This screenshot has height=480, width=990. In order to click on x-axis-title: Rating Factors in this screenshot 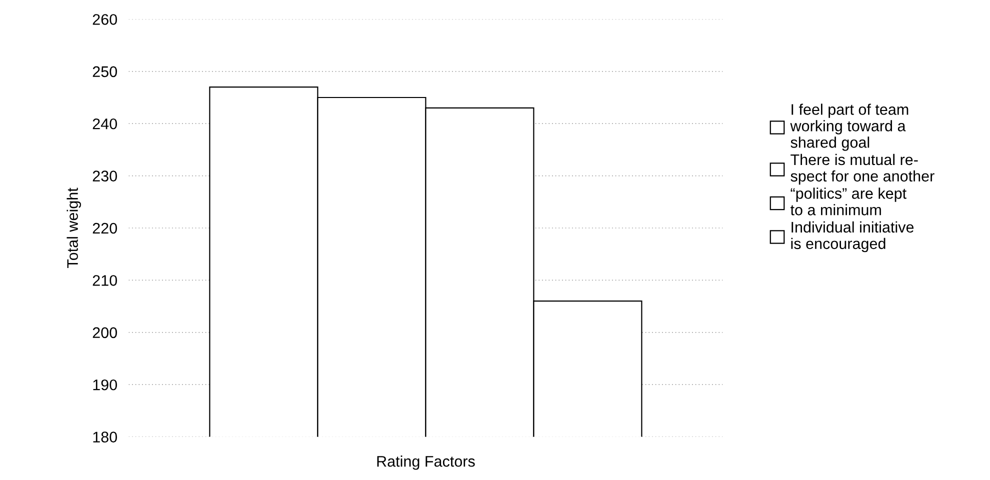, I will do `click(426, 463)`.